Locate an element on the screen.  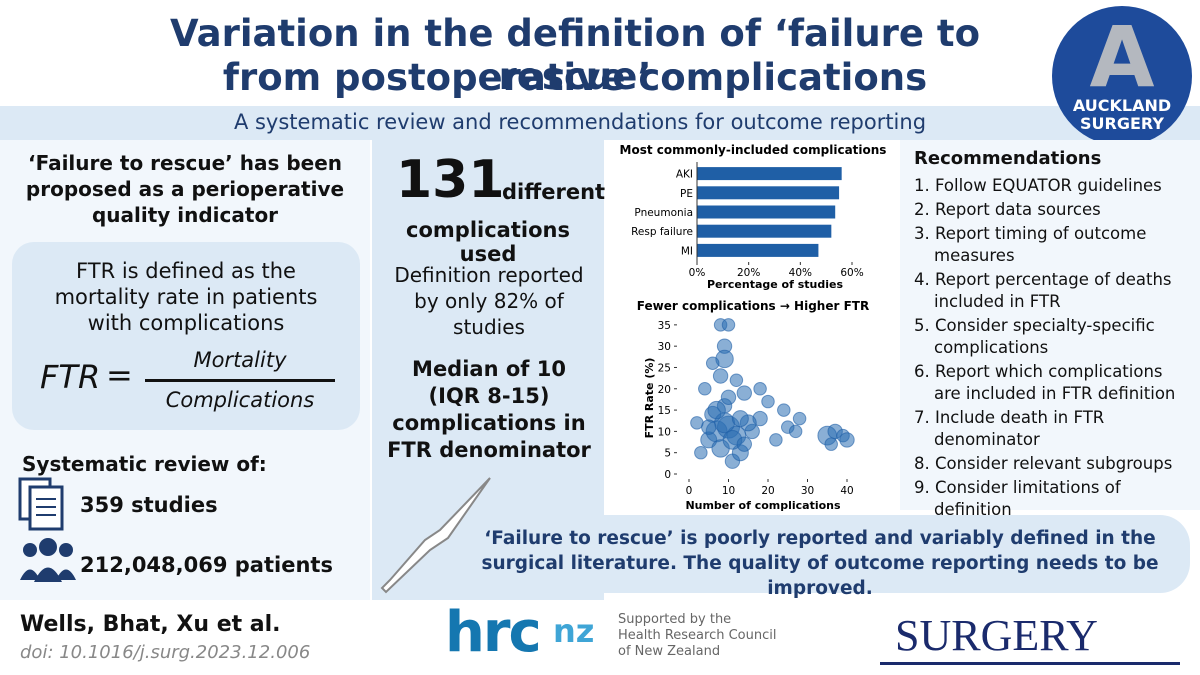
journal-rule is located at coordinates (1030, 663).